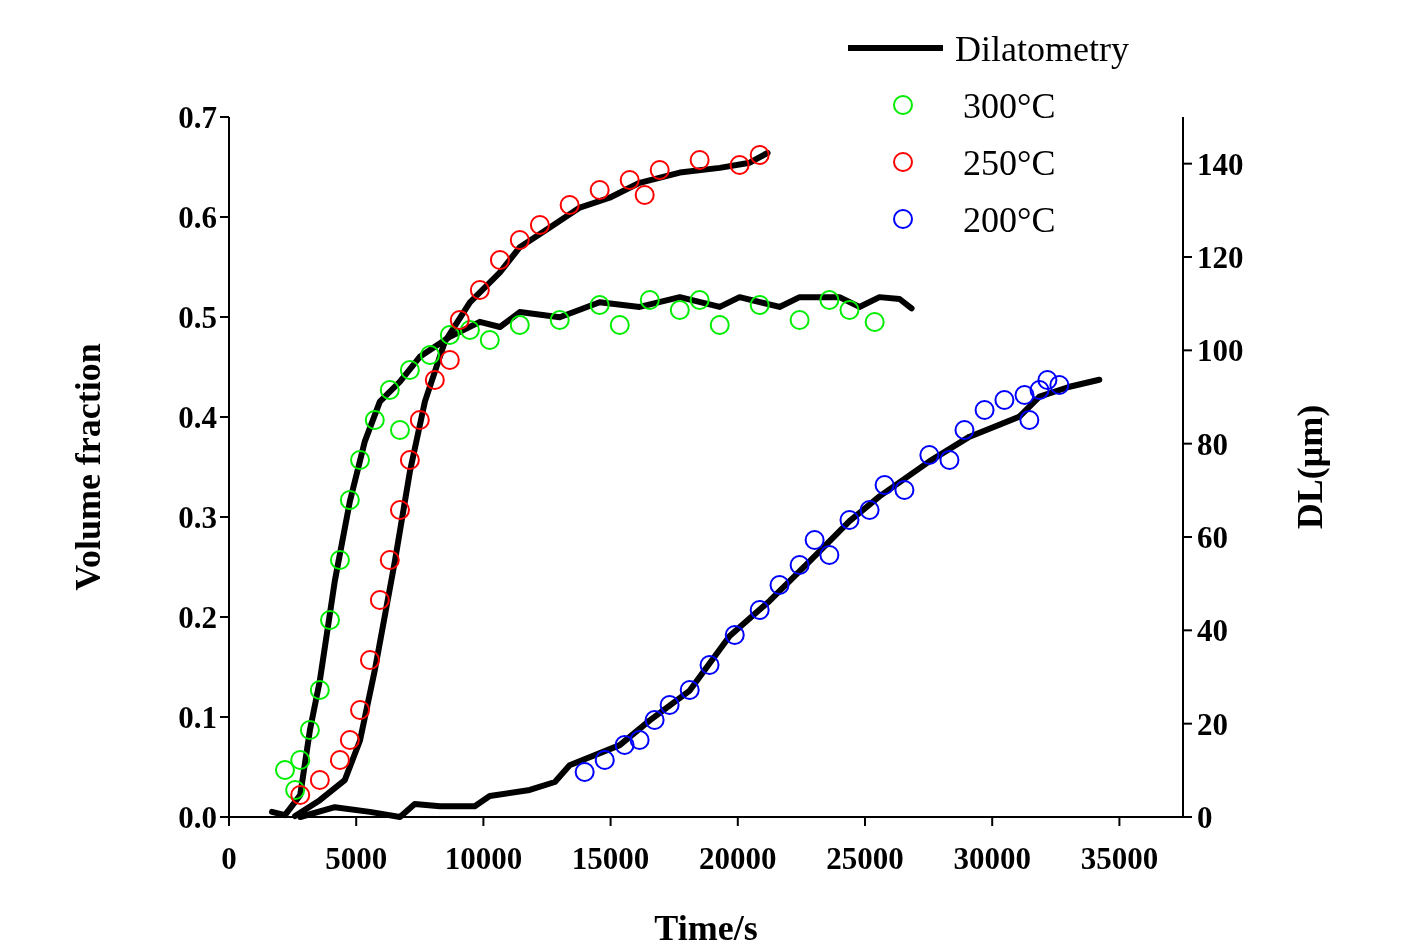 This screenshot has height=950, width=1403. I want to click on y-tick-label: 0.1, so click(197, 717).